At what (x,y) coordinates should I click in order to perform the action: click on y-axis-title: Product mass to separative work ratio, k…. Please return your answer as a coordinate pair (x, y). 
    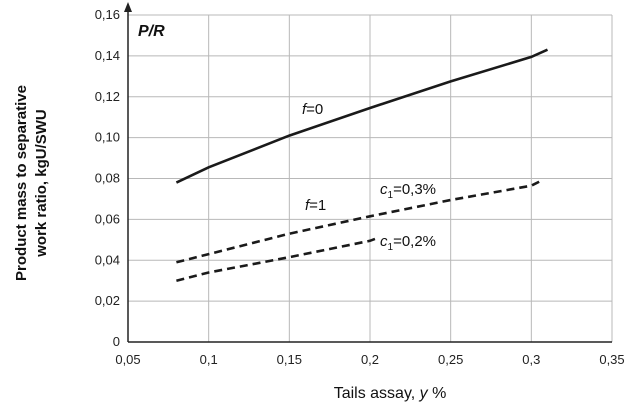
    Looking at the image, I should click on (31, 183).